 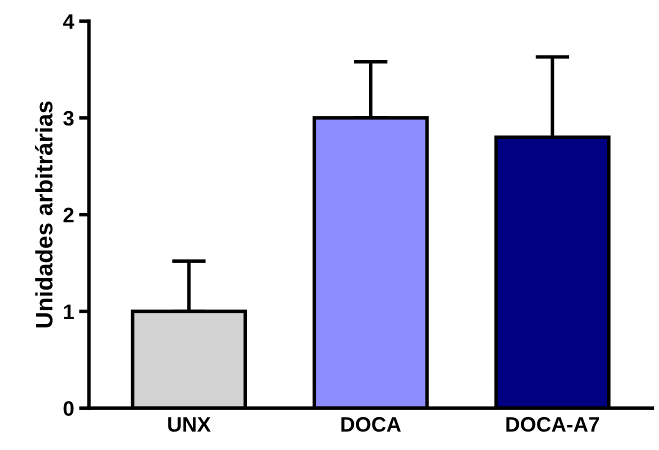 What do you see at coordinates (69, 311) in the screenshot?
I see `y-tick-label: 1` at bounding box center [69, 311].